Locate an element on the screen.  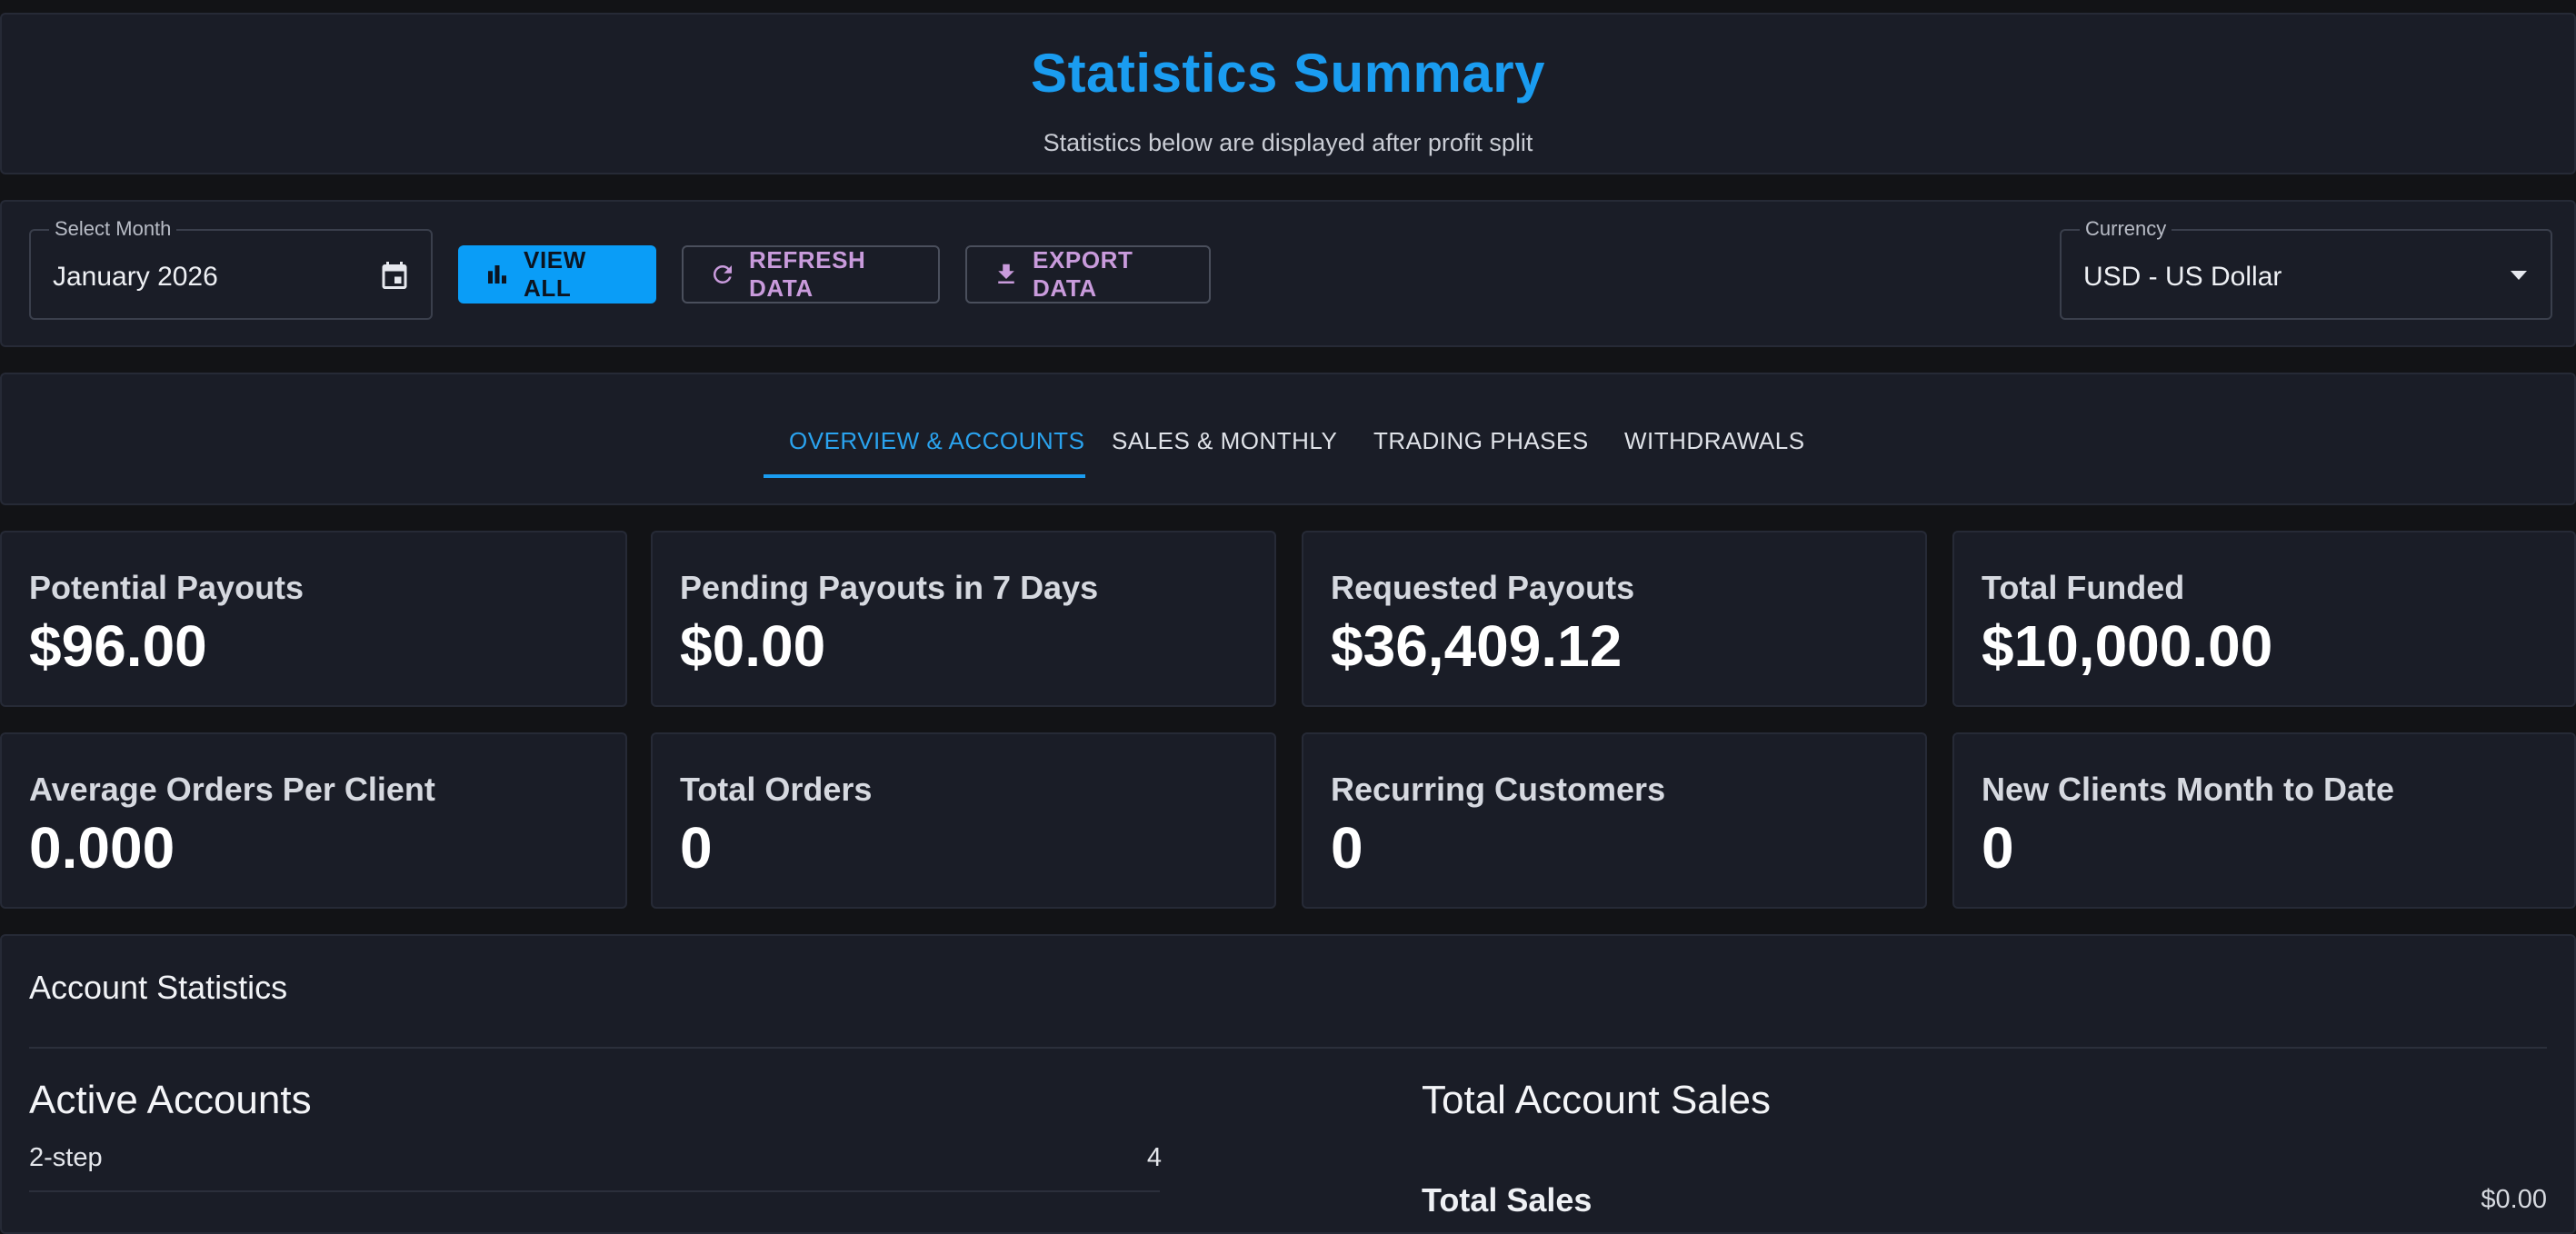
refresh-data-button: REFRESH DATA is located at coordinates (811, 274).